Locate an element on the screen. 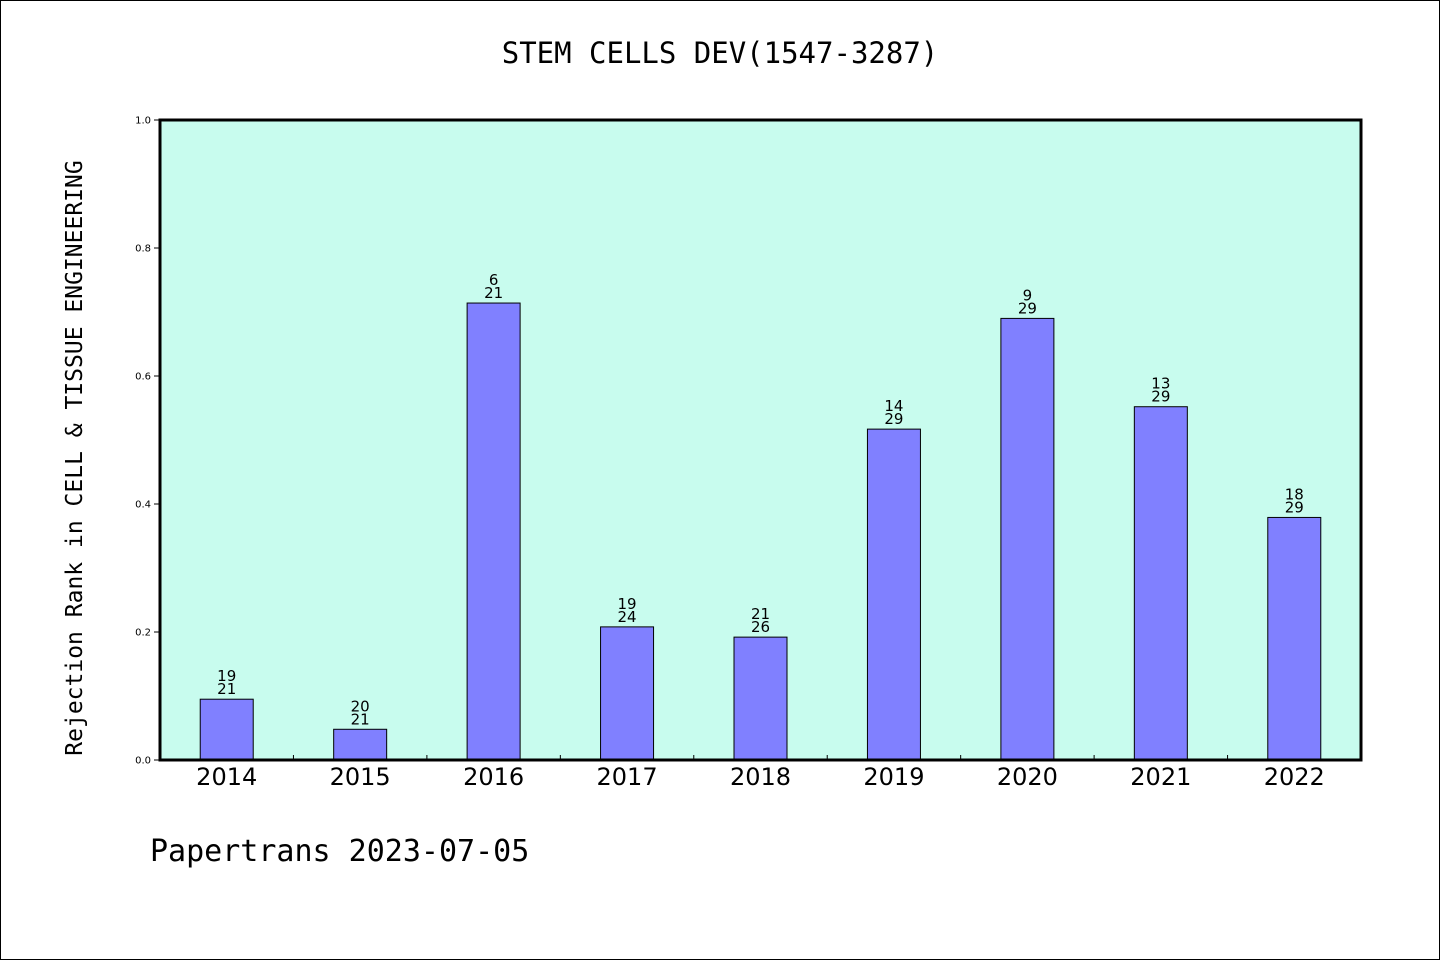 This screenshot has width=1440, height=960. bar-2014 is located at coordinates (226, 729).